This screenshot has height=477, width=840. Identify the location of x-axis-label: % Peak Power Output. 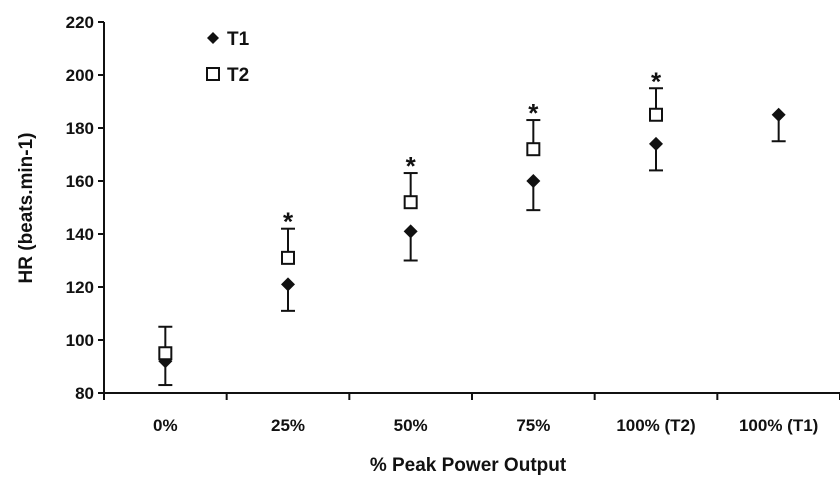
(468, 465).